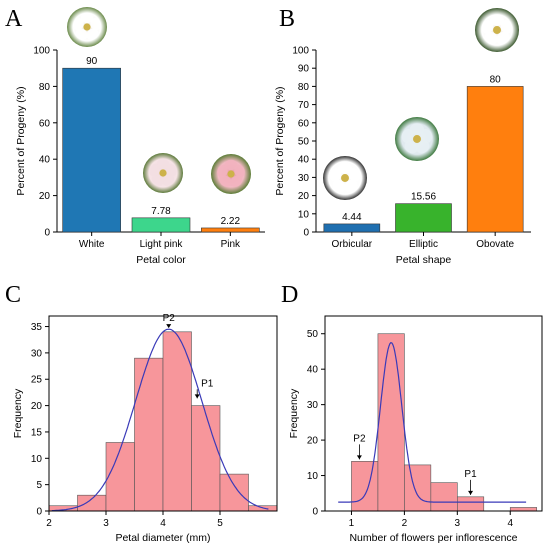 This screenshot has width=550, height=548. Describe the element at coordinates (304, 105) in the screenshot. I see `y-tick-label: 70` at that location.